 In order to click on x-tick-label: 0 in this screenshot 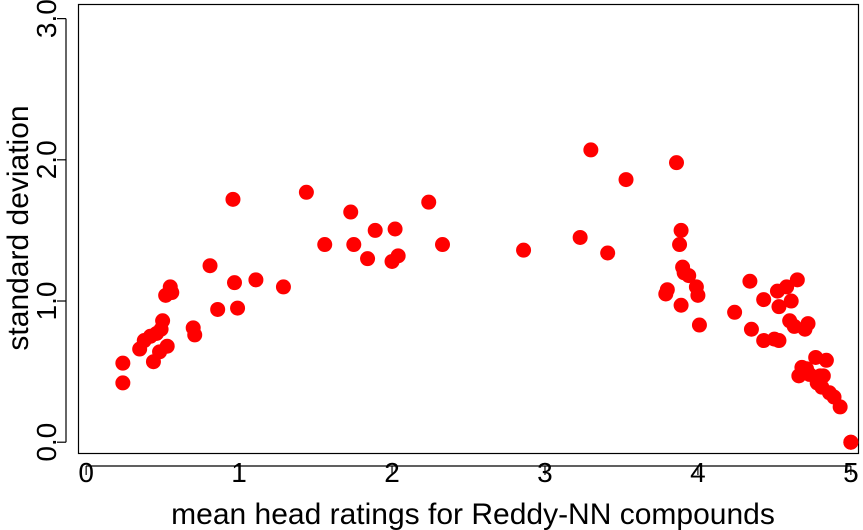, I will do `click(86, 472)`.